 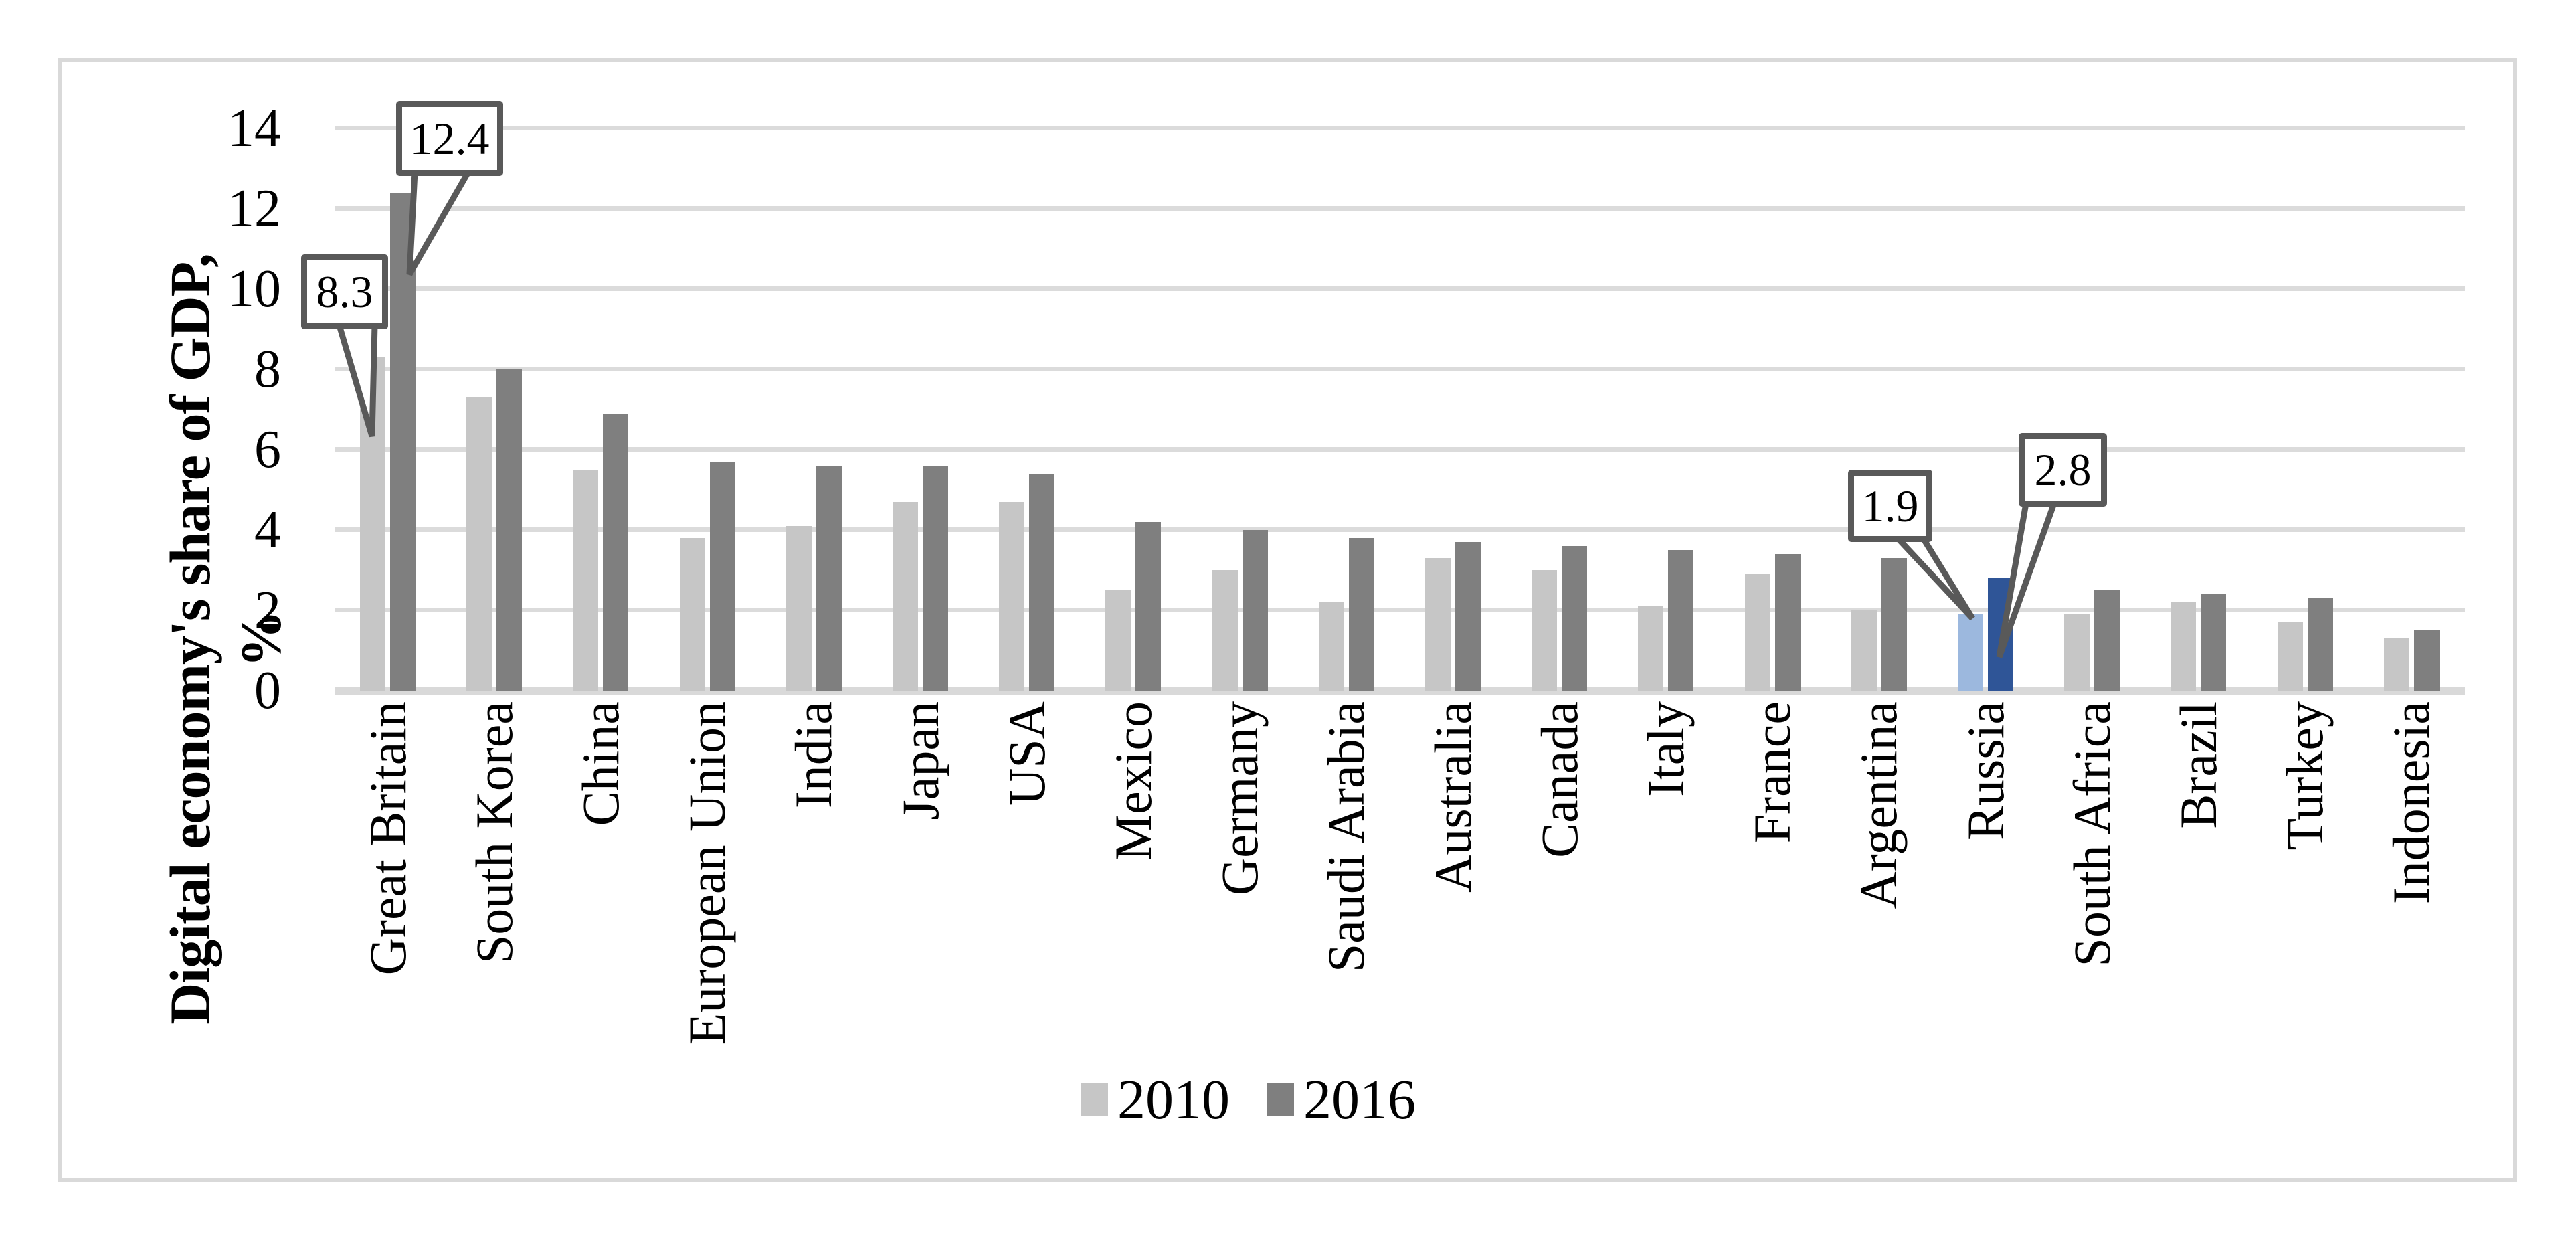 What do you see at coordinates (2412, 396) in the screenshot?
I see `bar-group-indonesia` at bounding box center [2412, 396].